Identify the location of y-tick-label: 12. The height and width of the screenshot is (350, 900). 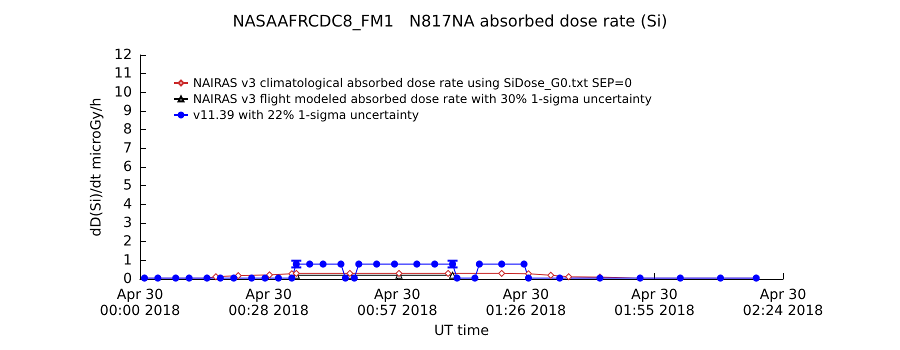
(123, 55).